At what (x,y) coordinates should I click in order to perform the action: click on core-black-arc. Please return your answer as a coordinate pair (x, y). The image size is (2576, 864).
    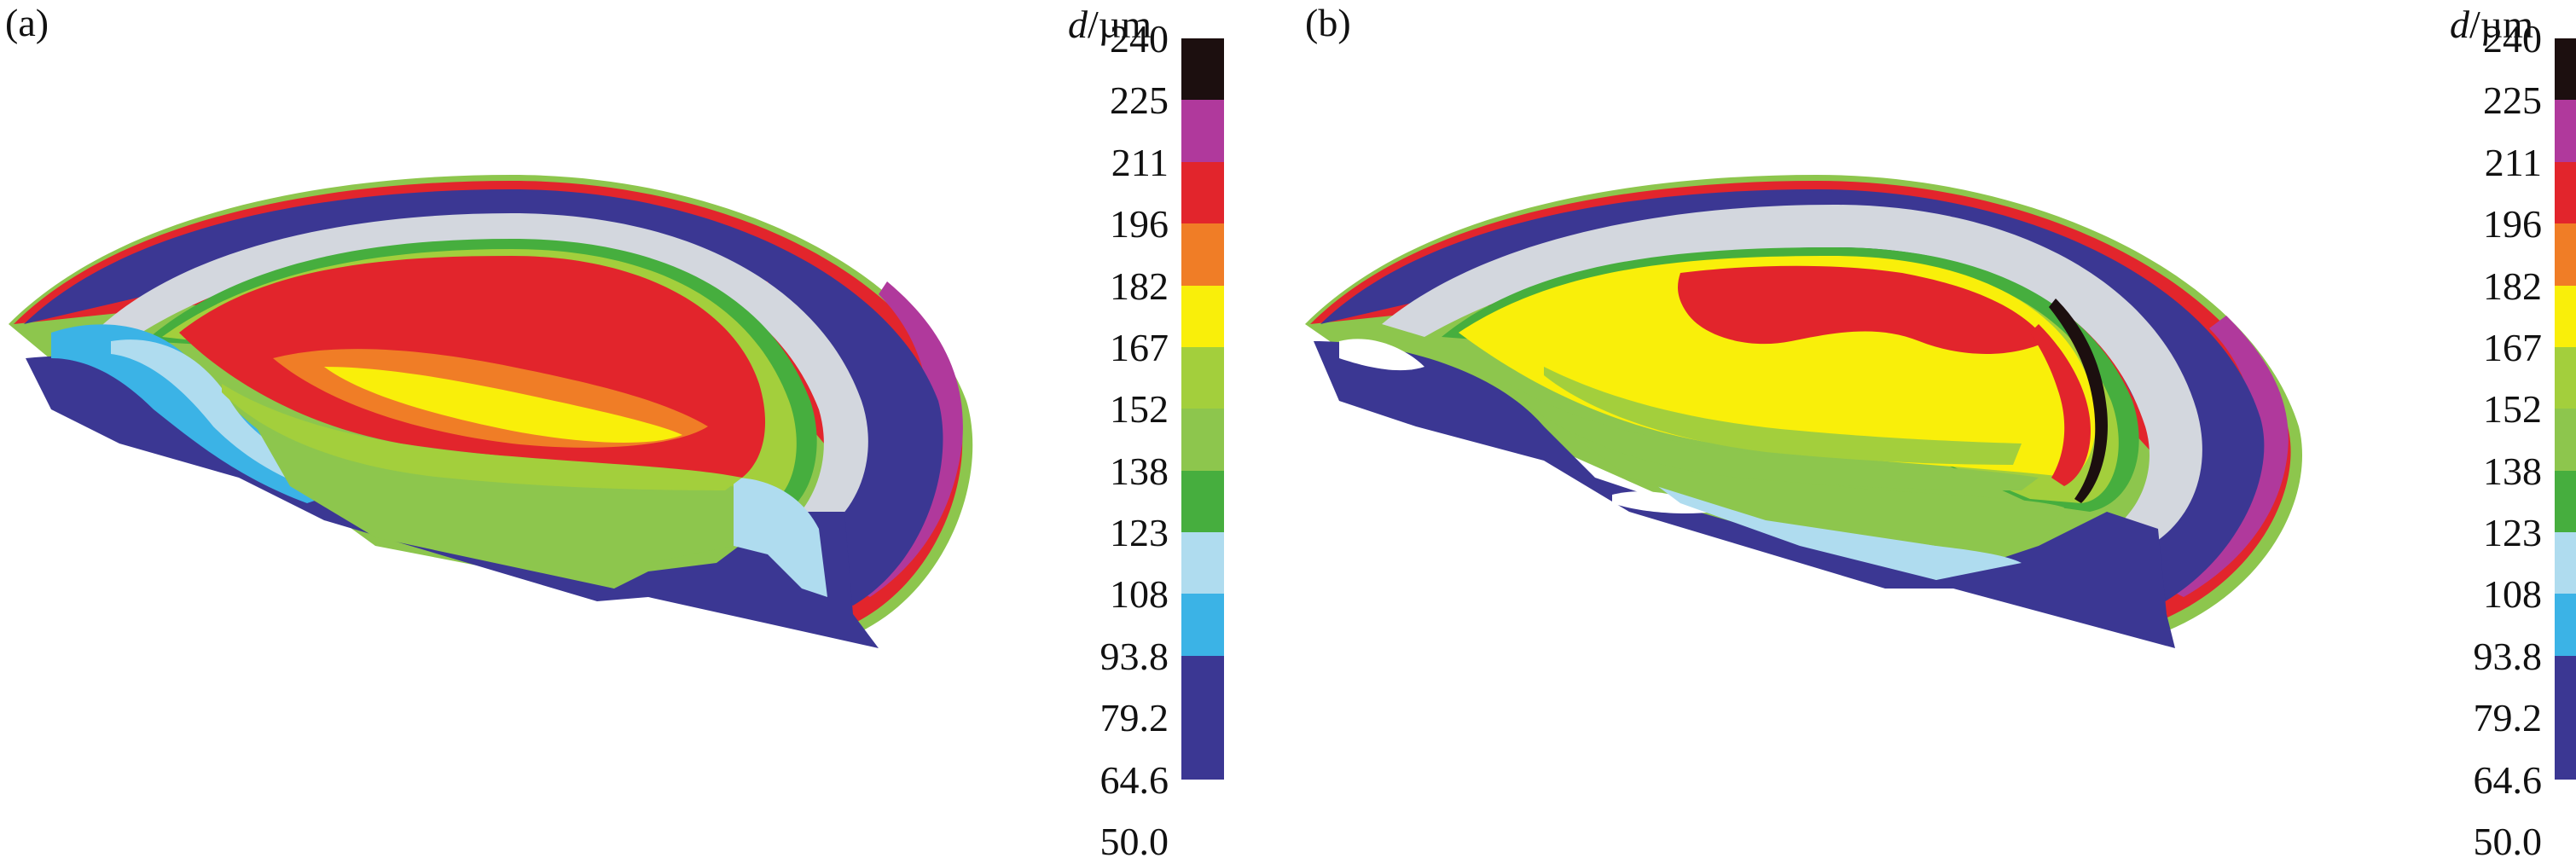
    Looking at the image, I should click on (2078, 401).